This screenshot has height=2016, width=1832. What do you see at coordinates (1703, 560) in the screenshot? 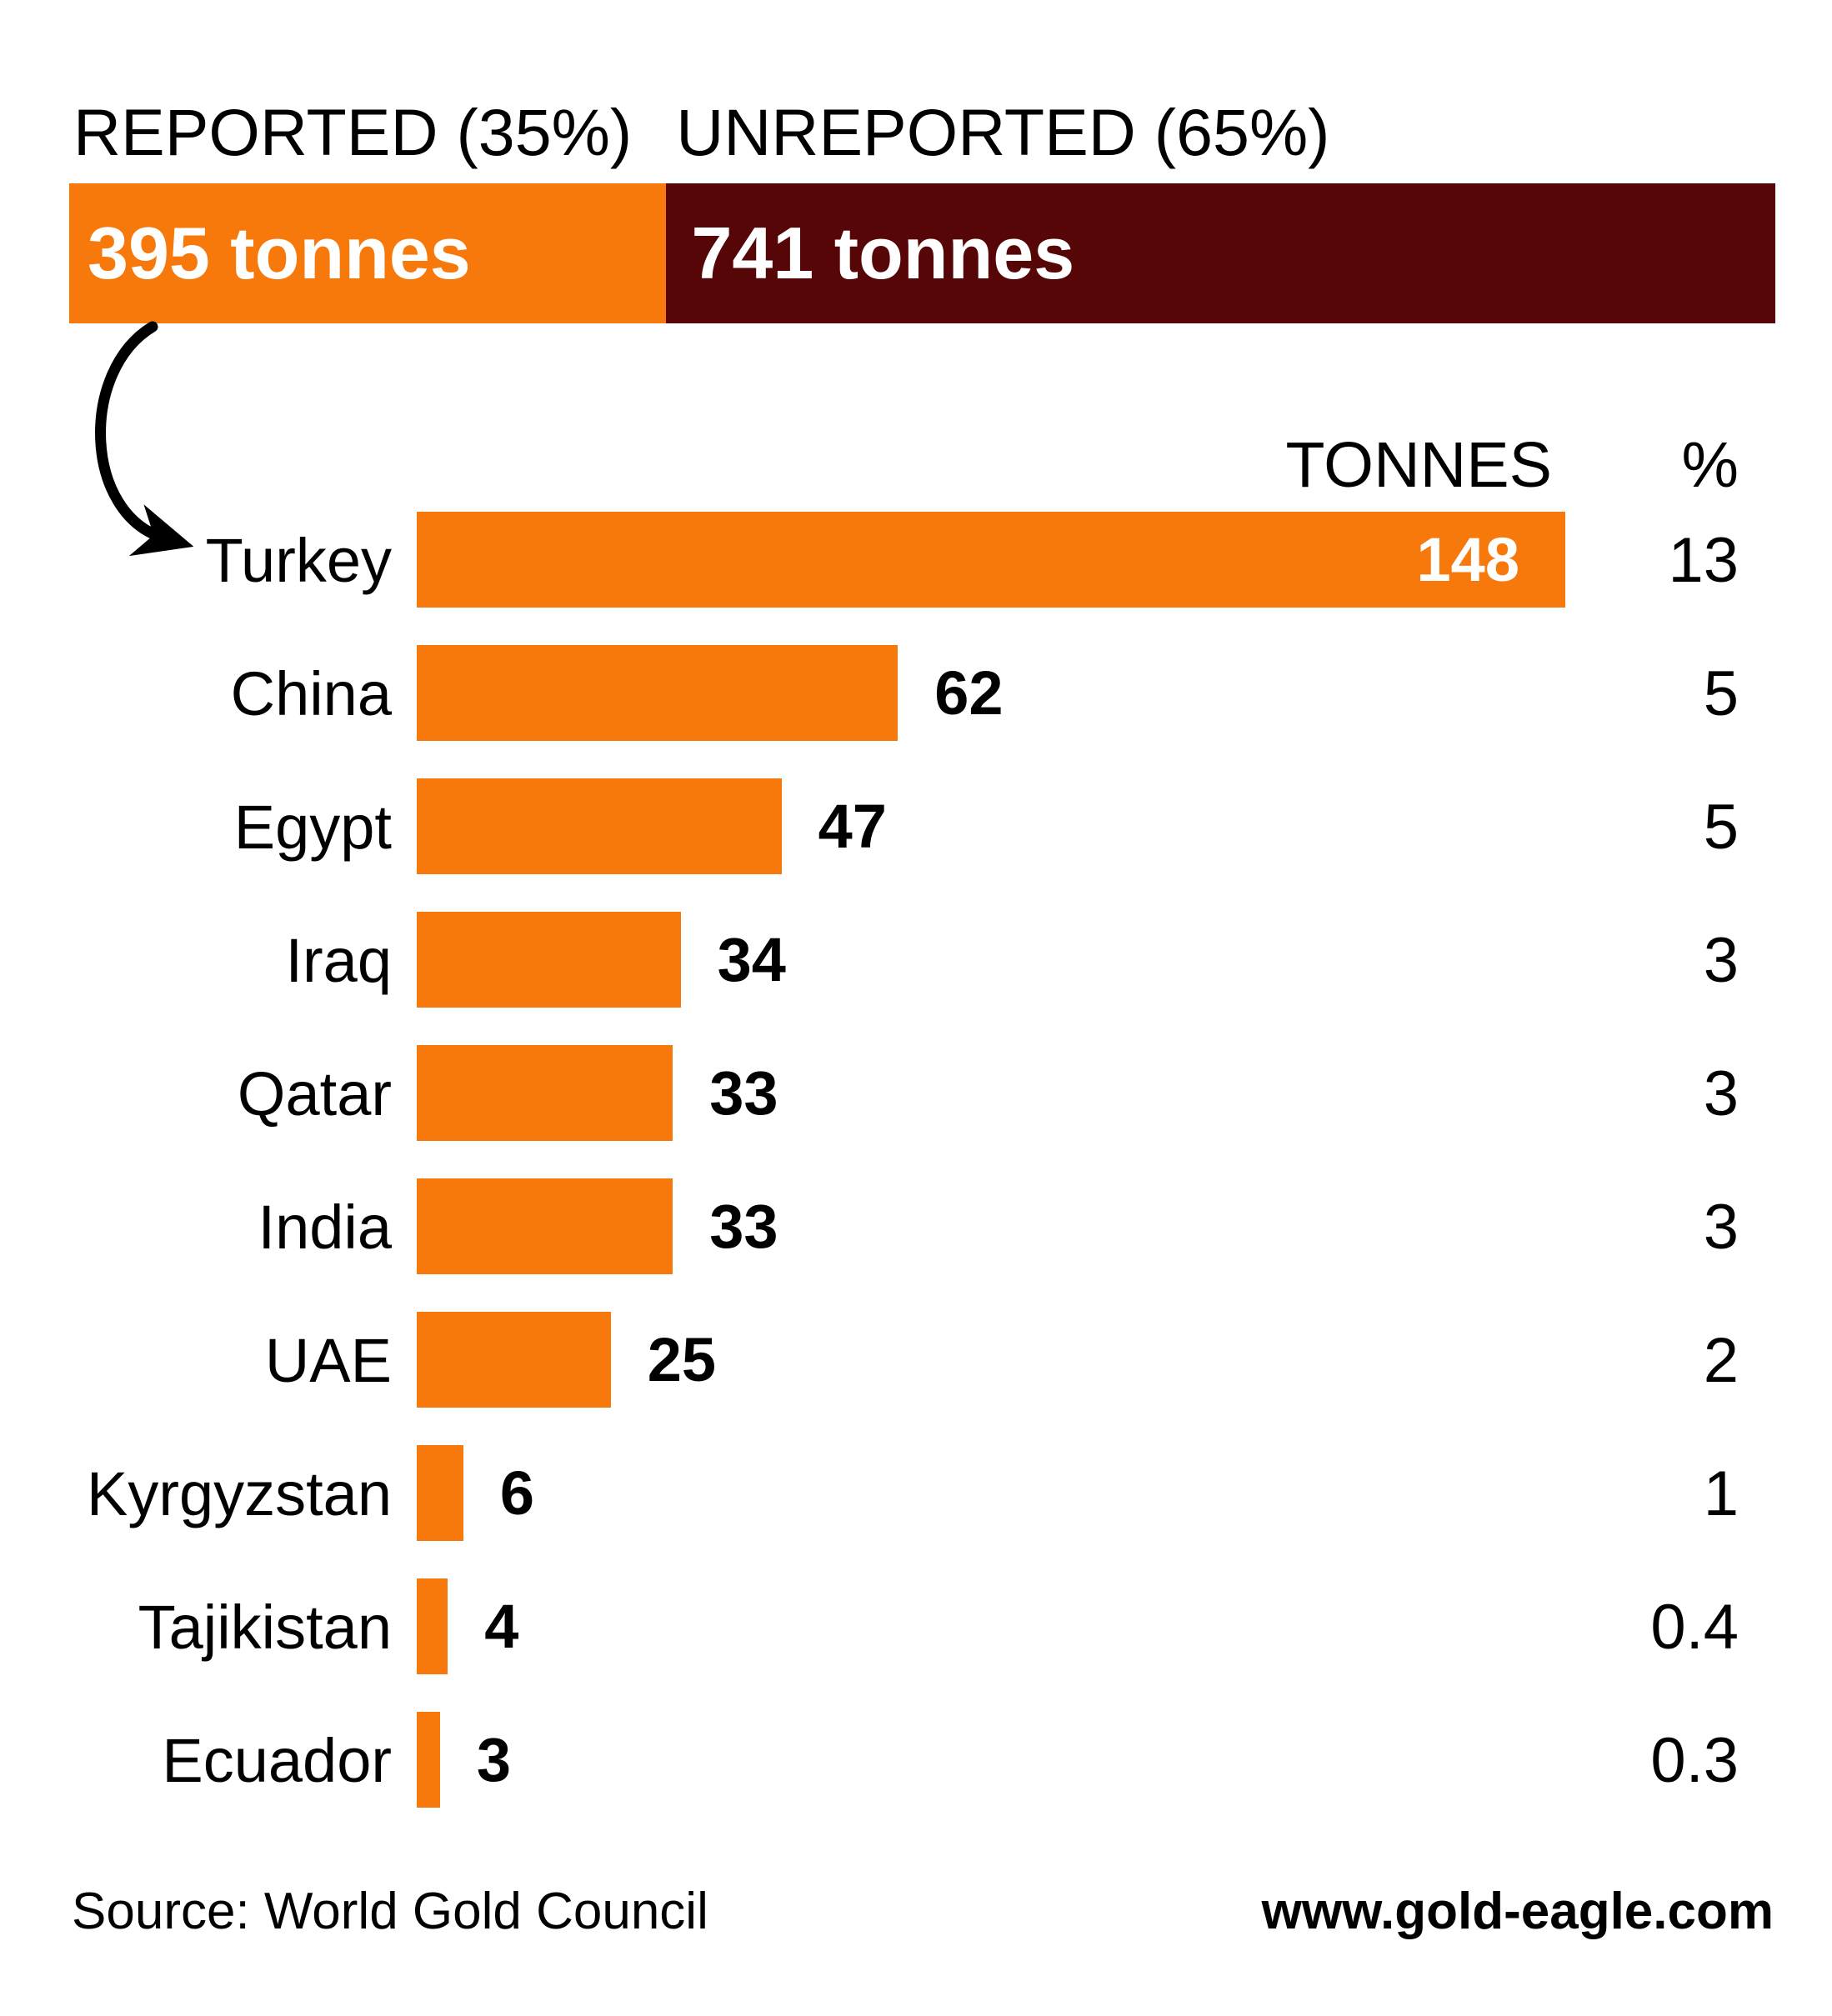
I see `percent-value: 13` at bounding box center [1703, 560].